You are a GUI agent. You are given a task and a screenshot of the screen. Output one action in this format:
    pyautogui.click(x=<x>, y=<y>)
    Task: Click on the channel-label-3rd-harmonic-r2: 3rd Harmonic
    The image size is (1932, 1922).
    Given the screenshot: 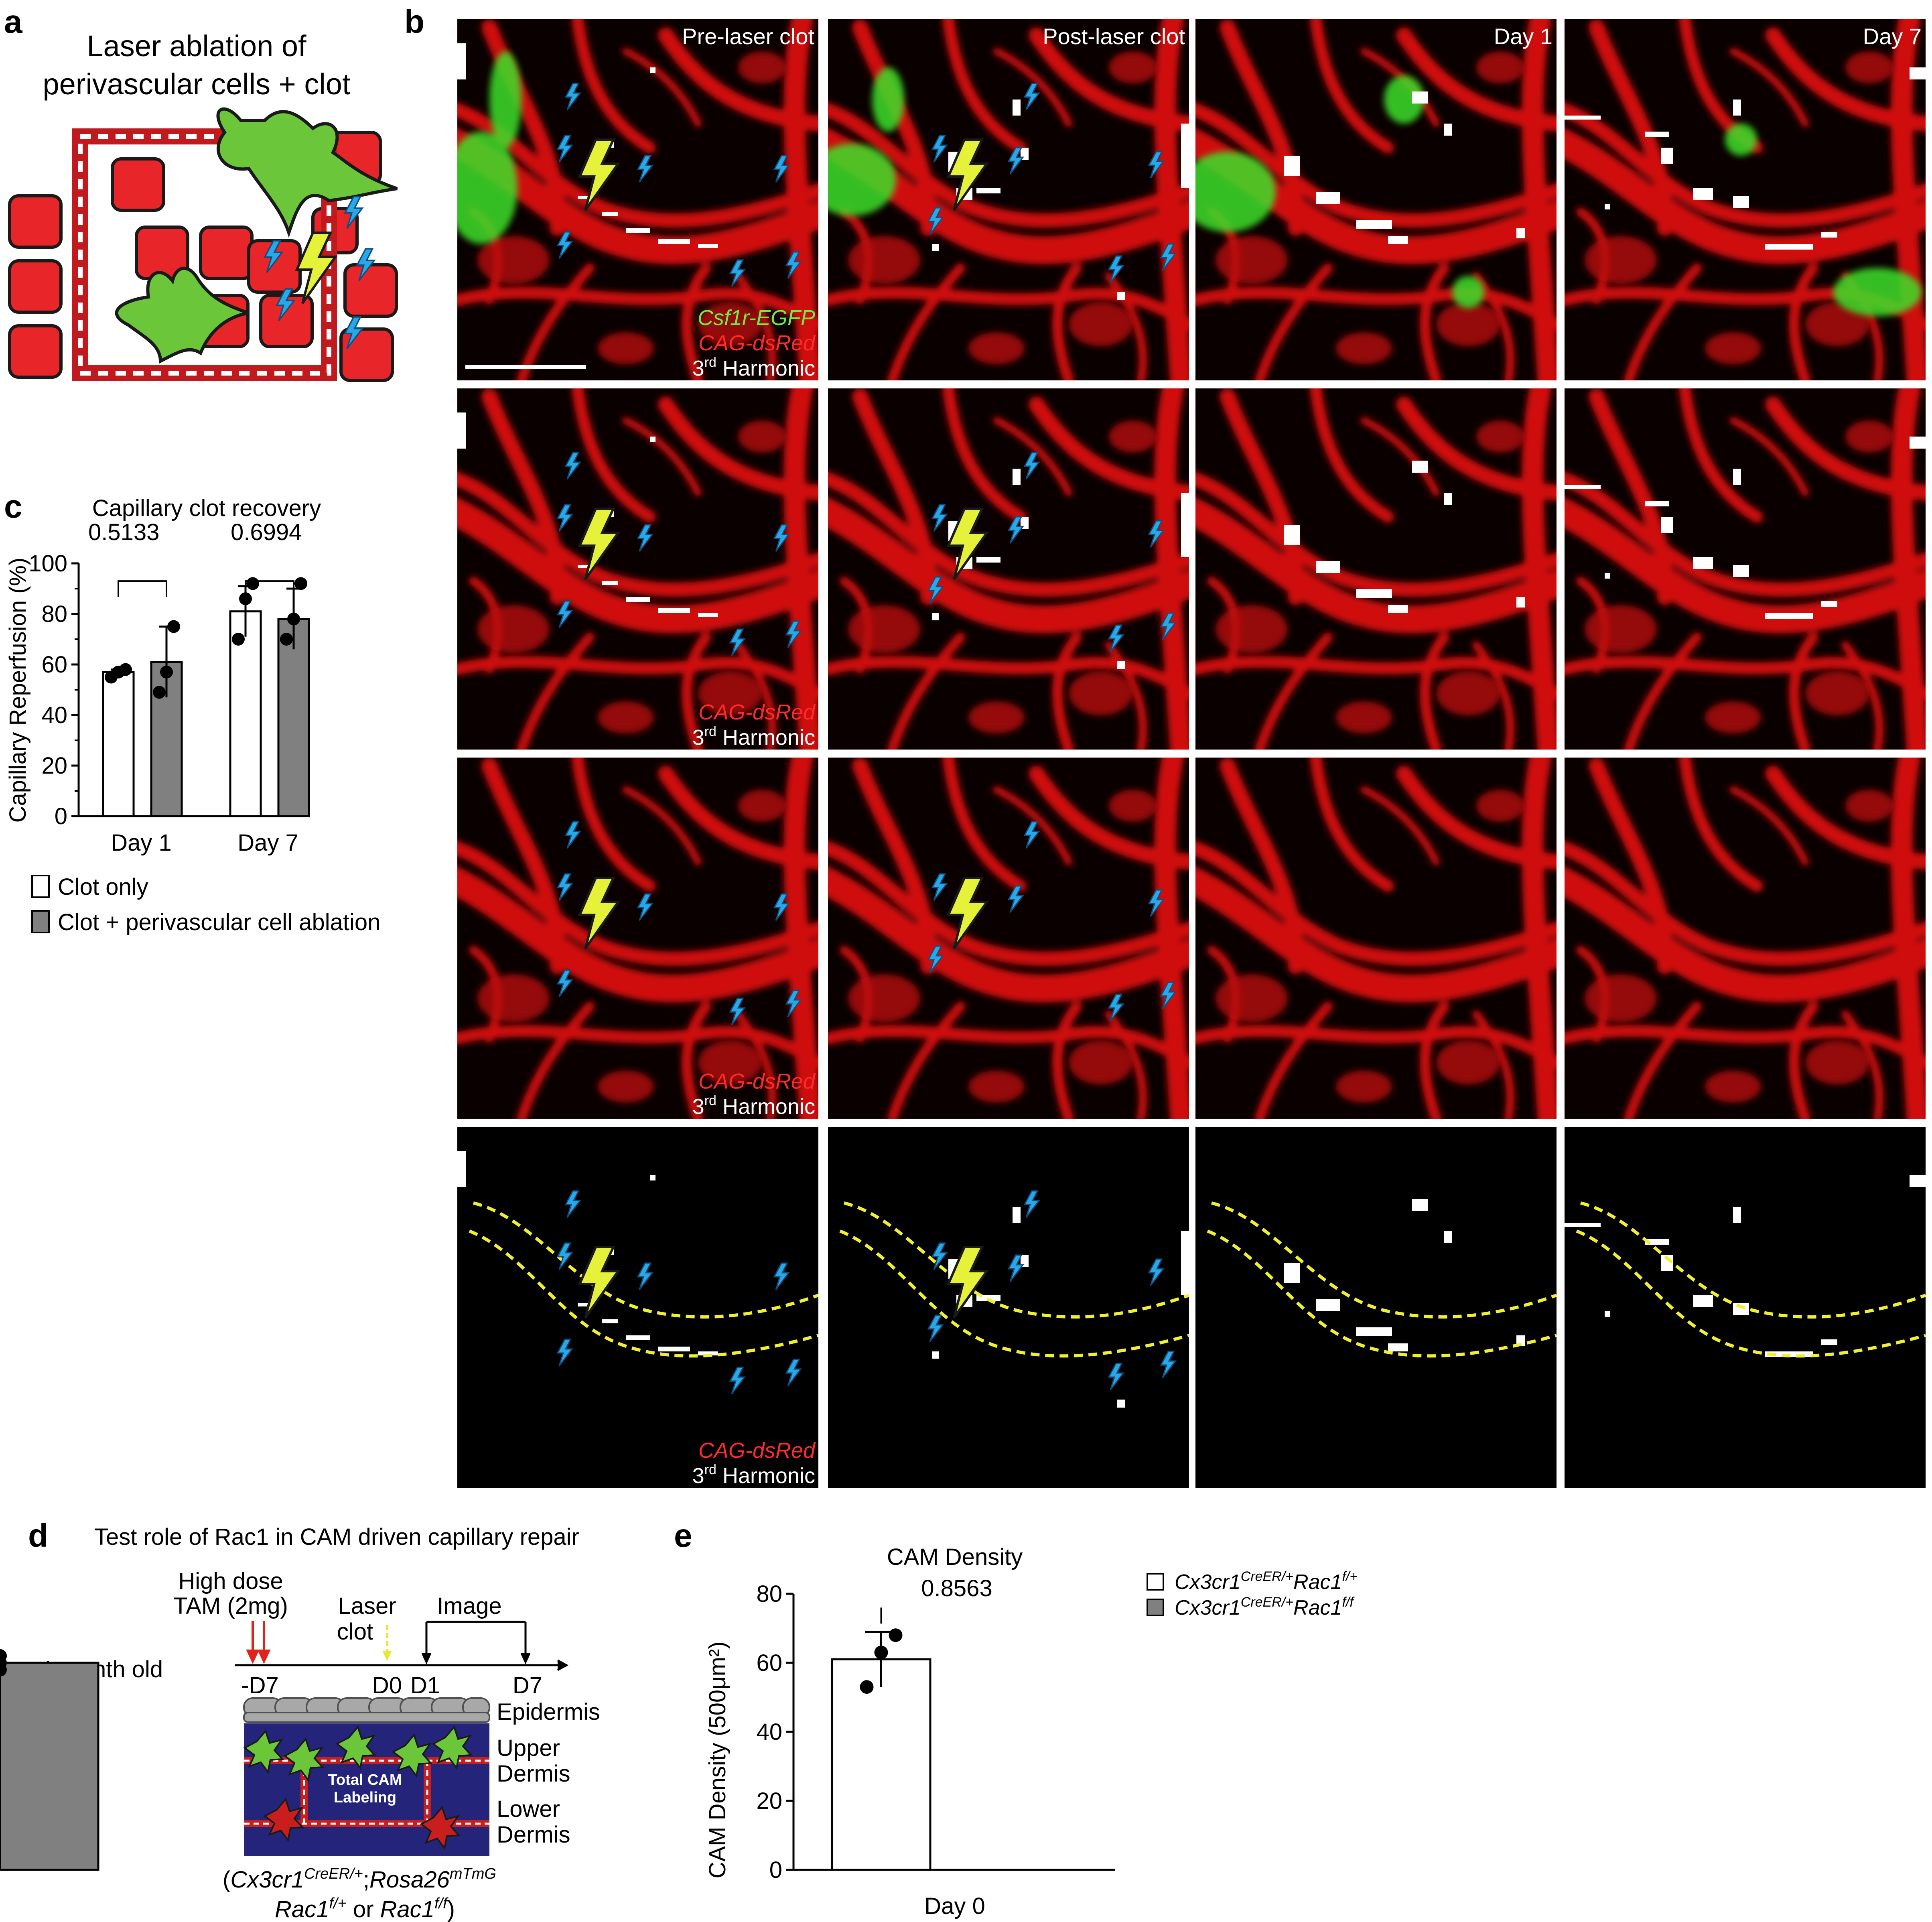 What is the action you would take?
    pyautogui.click(x=753, y=737)
    